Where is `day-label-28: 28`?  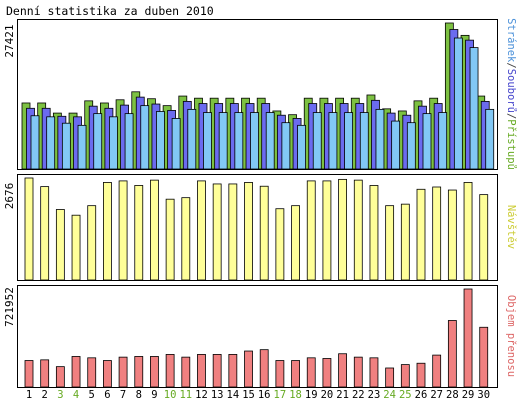
day-label-28: 28 is located at coordinates (452, 395).